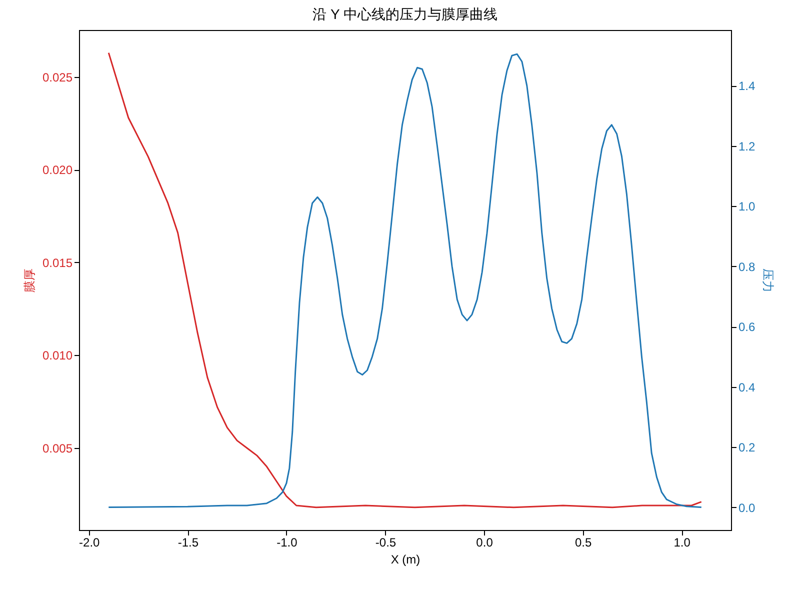 Image resolution: width=800 pixels, height=600 pixels. I want to click on y2-tick-label: 0.0, so click(747, 507).